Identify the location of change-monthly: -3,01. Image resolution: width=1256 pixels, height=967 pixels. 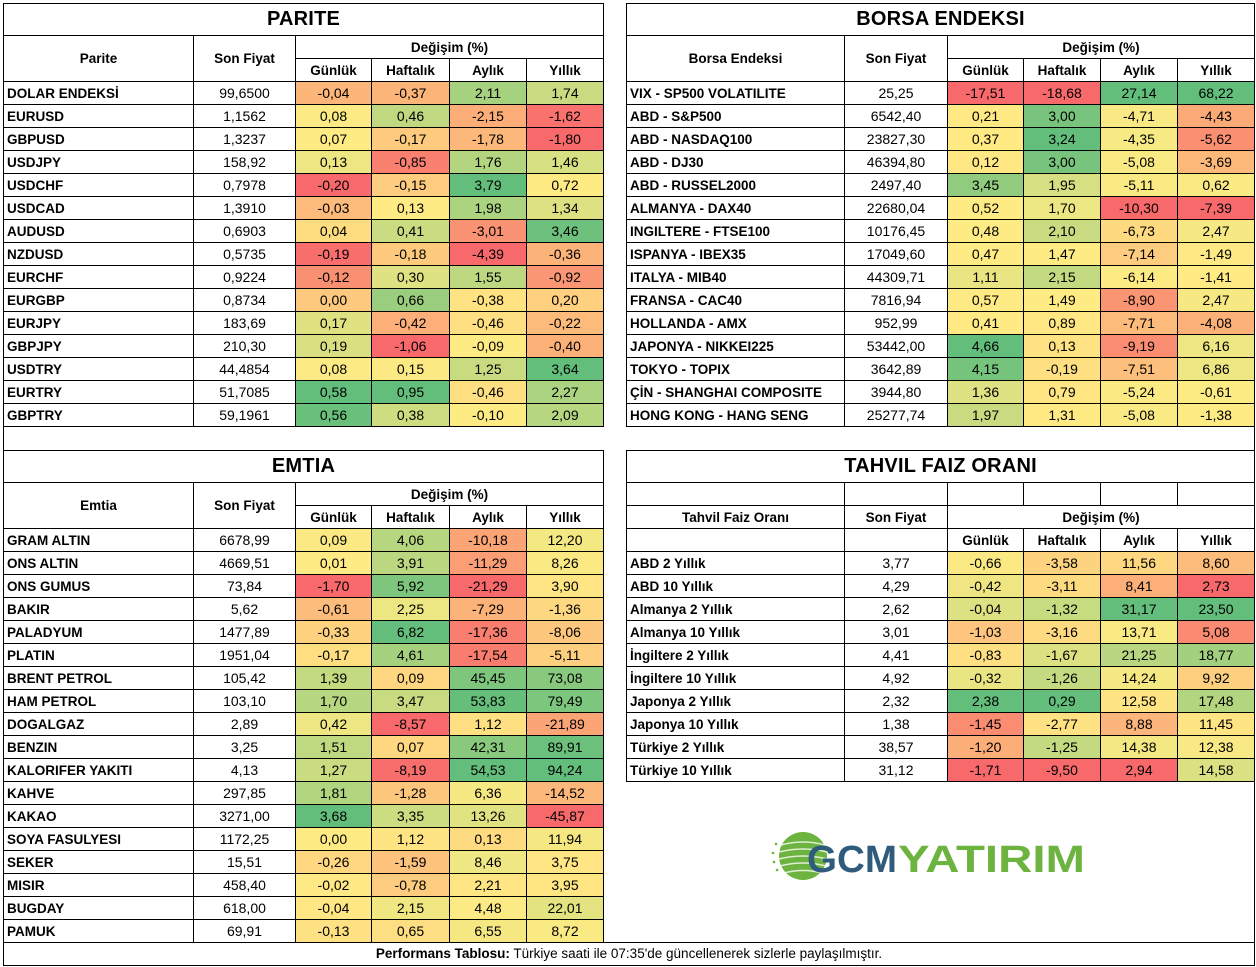
(488, 231).